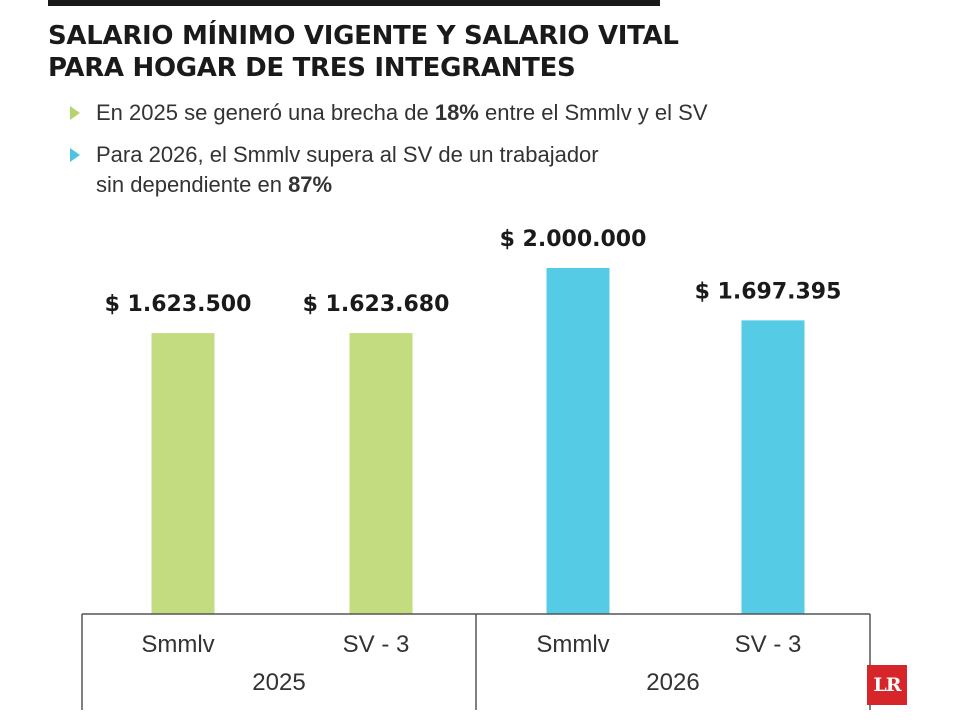 Image resolution: width=960 pixels, height=720 pixels. What do you see at coordinates (887, 685) in the screenshot?
I see `lr-logo: LR` at bounding box center [887, 685].